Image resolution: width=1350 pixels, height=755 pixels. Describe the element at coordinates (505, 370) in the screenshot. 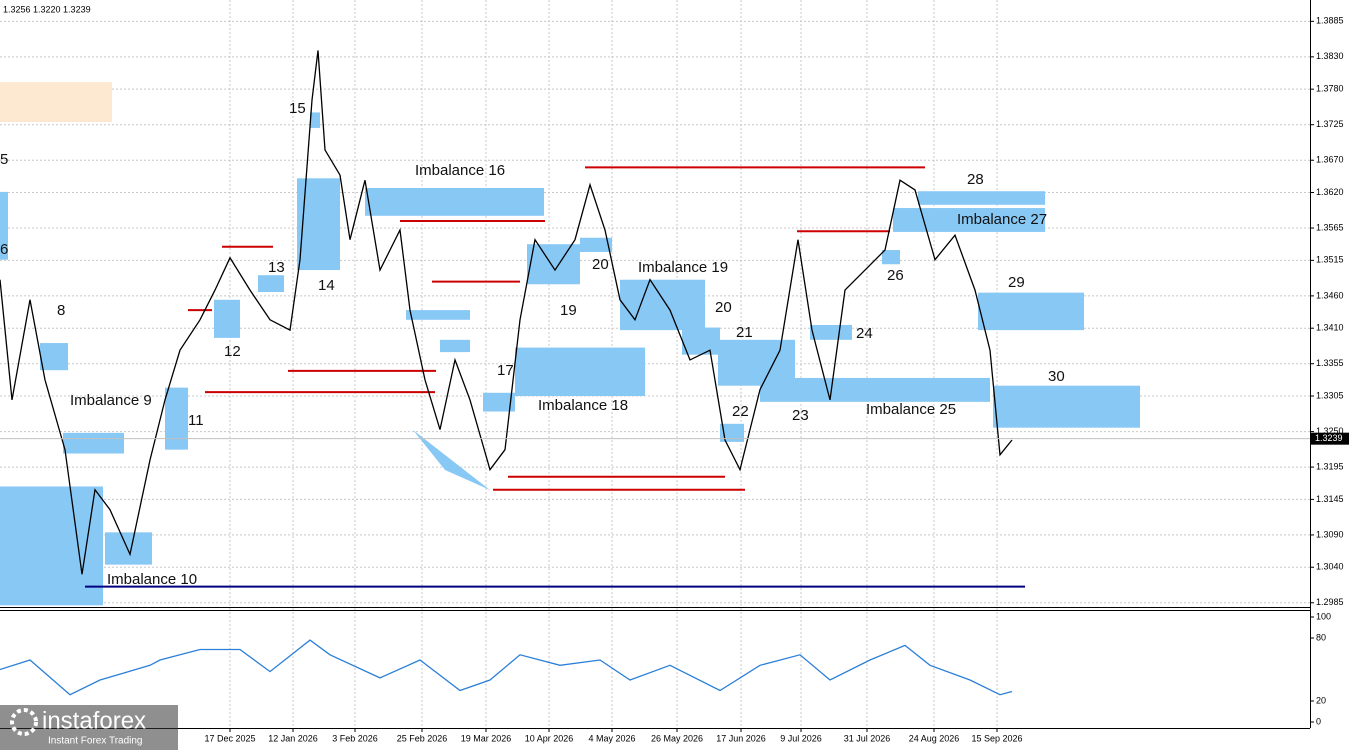

I see `zone-label: 17` at that location.